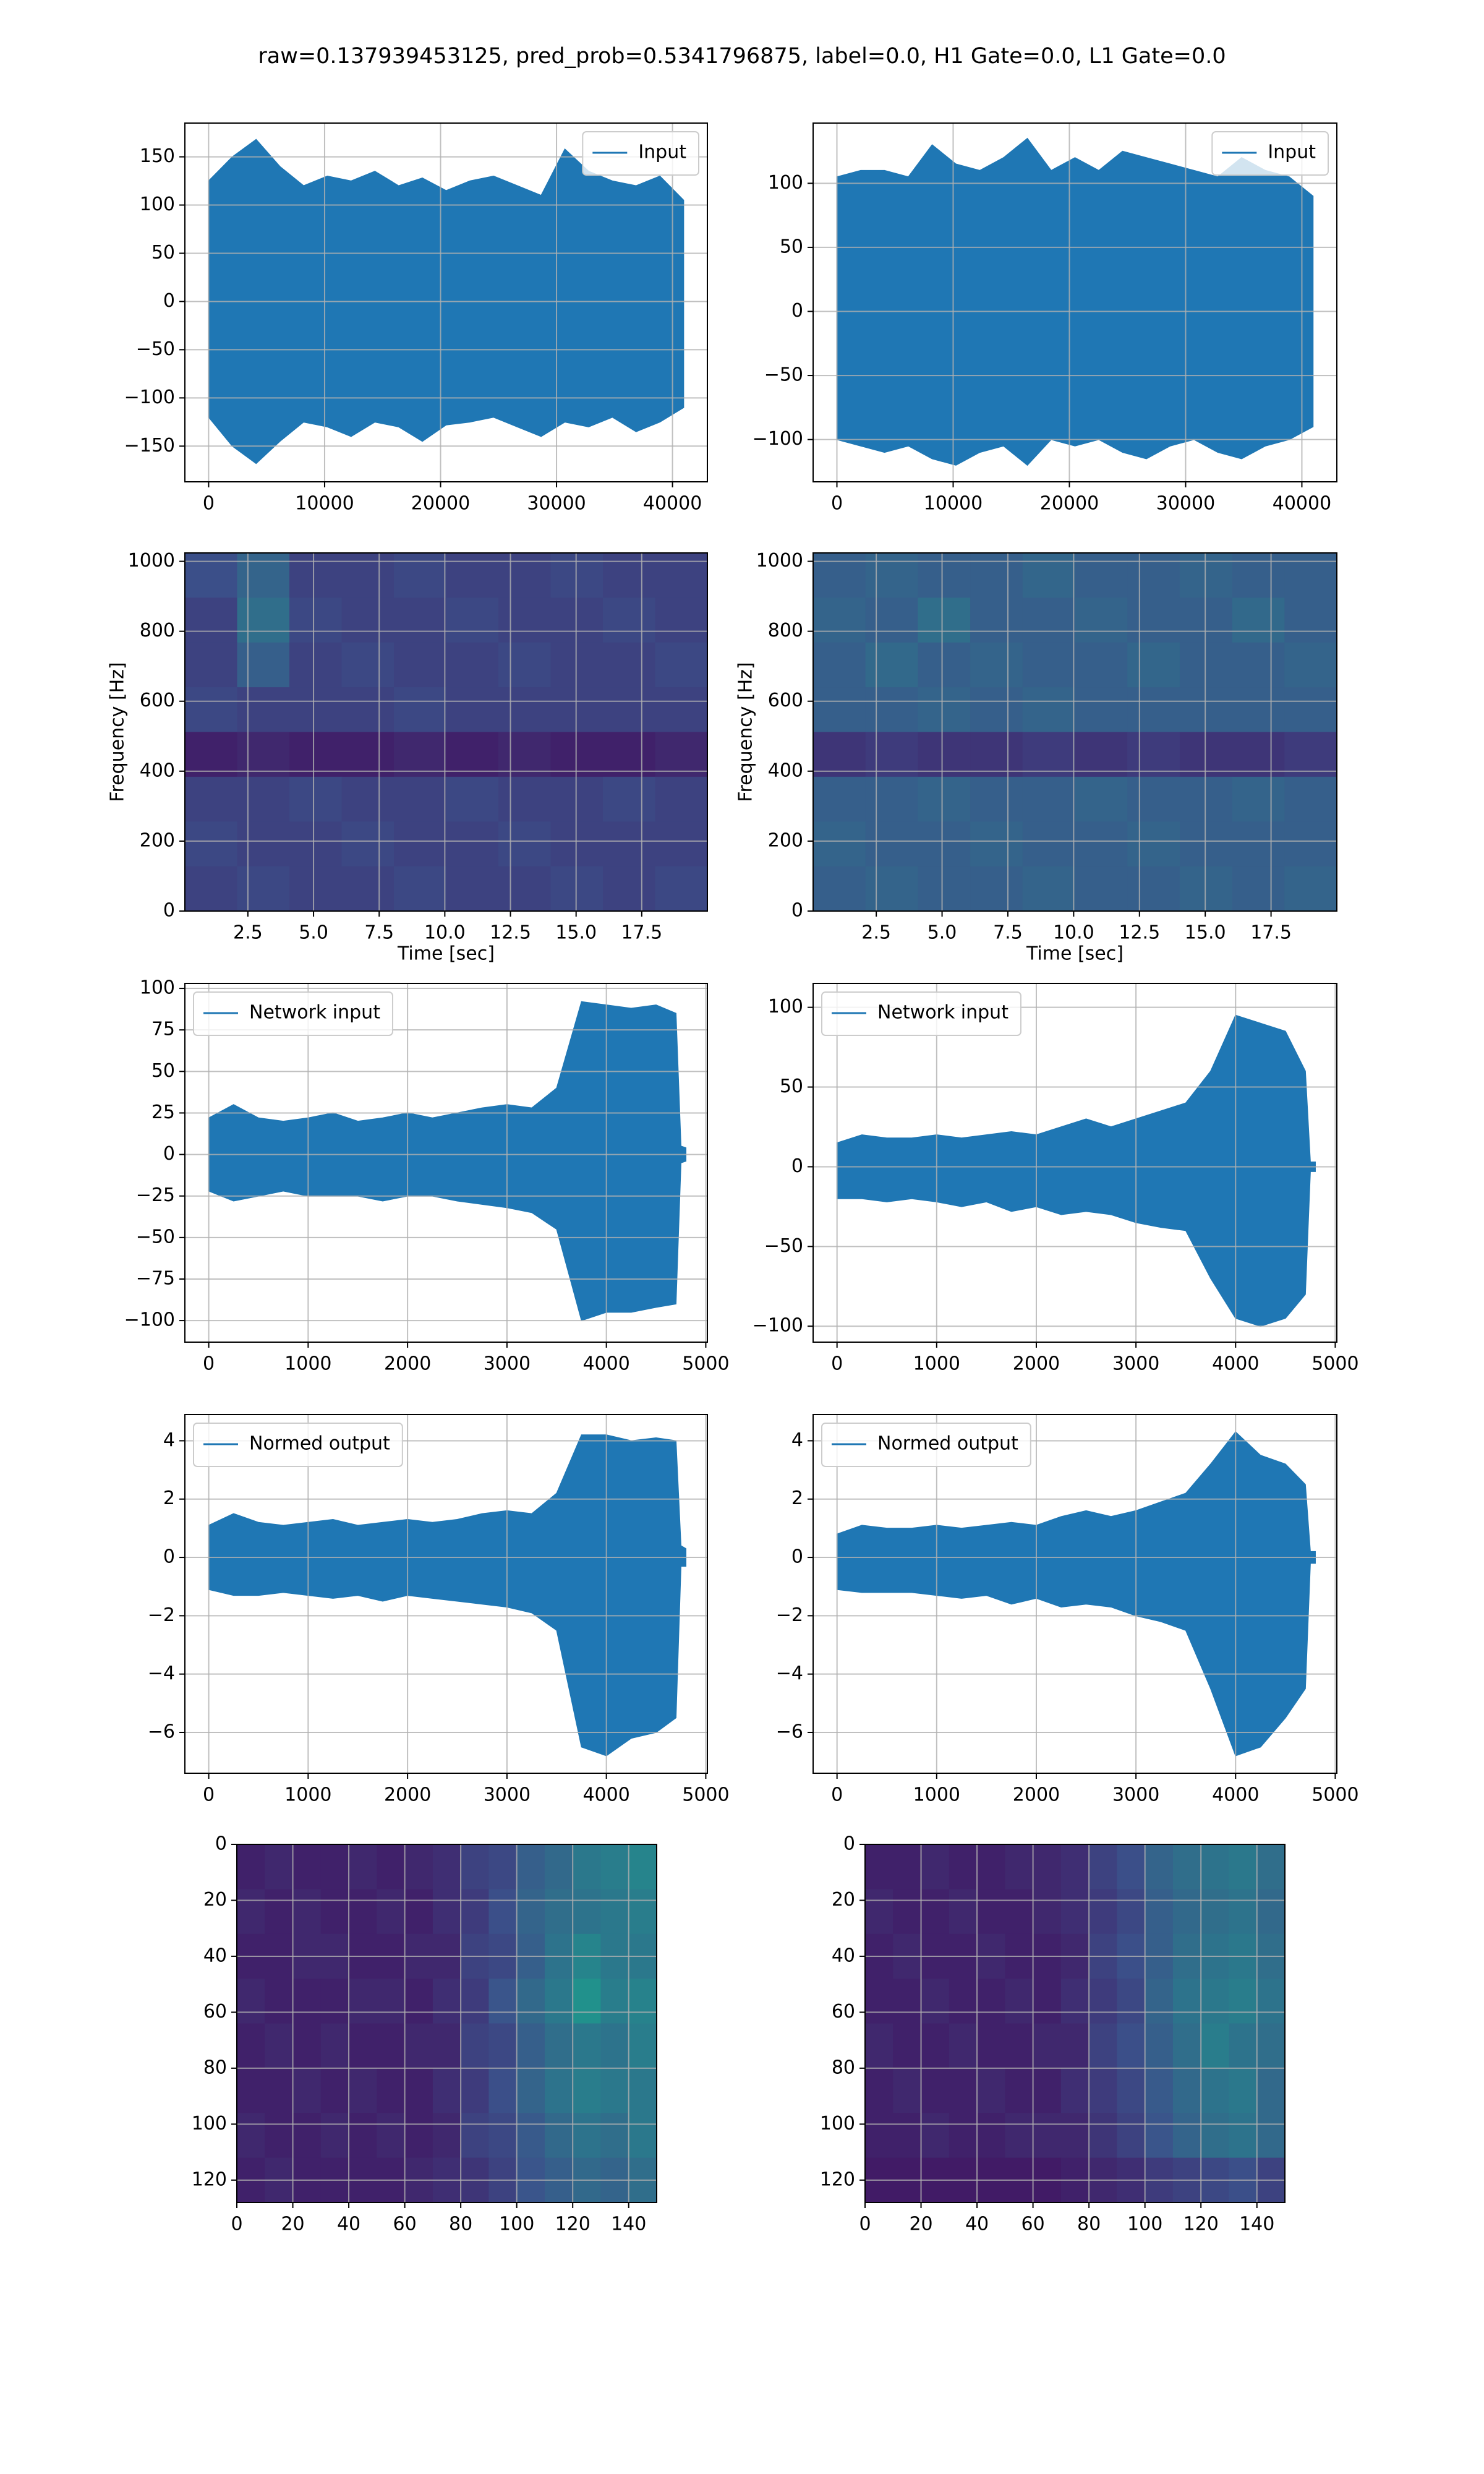 This screenshot has height=2474, width=1484. What do you see at coordinates (797, 1557) in the screenshot?
I see `y-tick-label: 0` at bounding box center [797, 1557].